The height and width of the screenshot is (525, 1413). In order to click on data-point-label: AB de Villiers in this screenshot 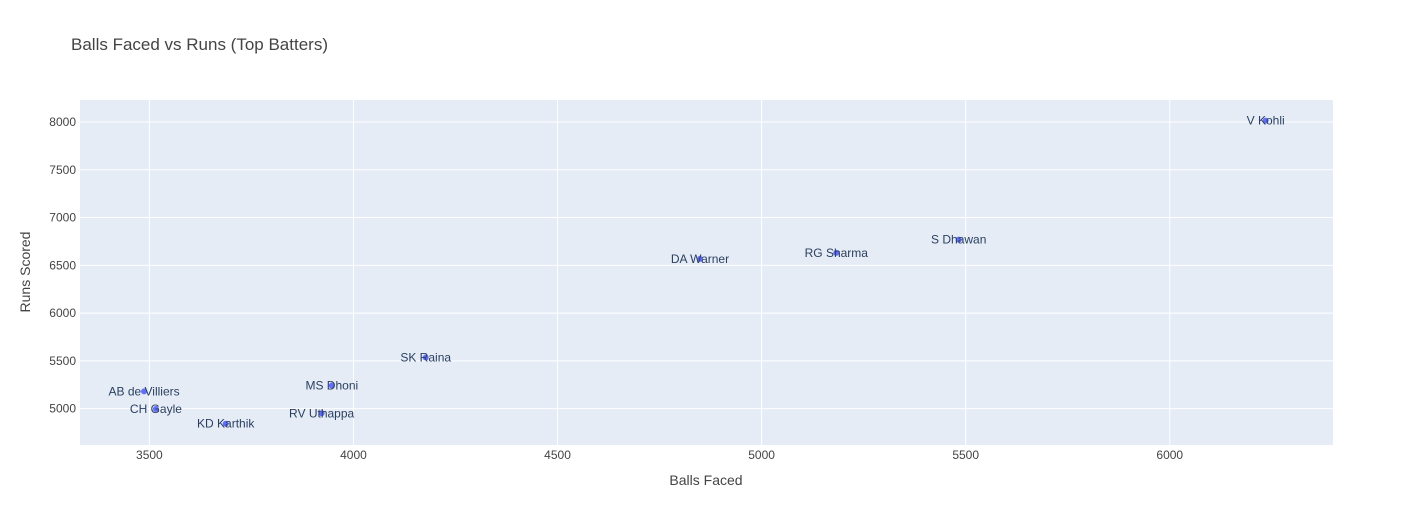, I will do `click(144, 391)`.